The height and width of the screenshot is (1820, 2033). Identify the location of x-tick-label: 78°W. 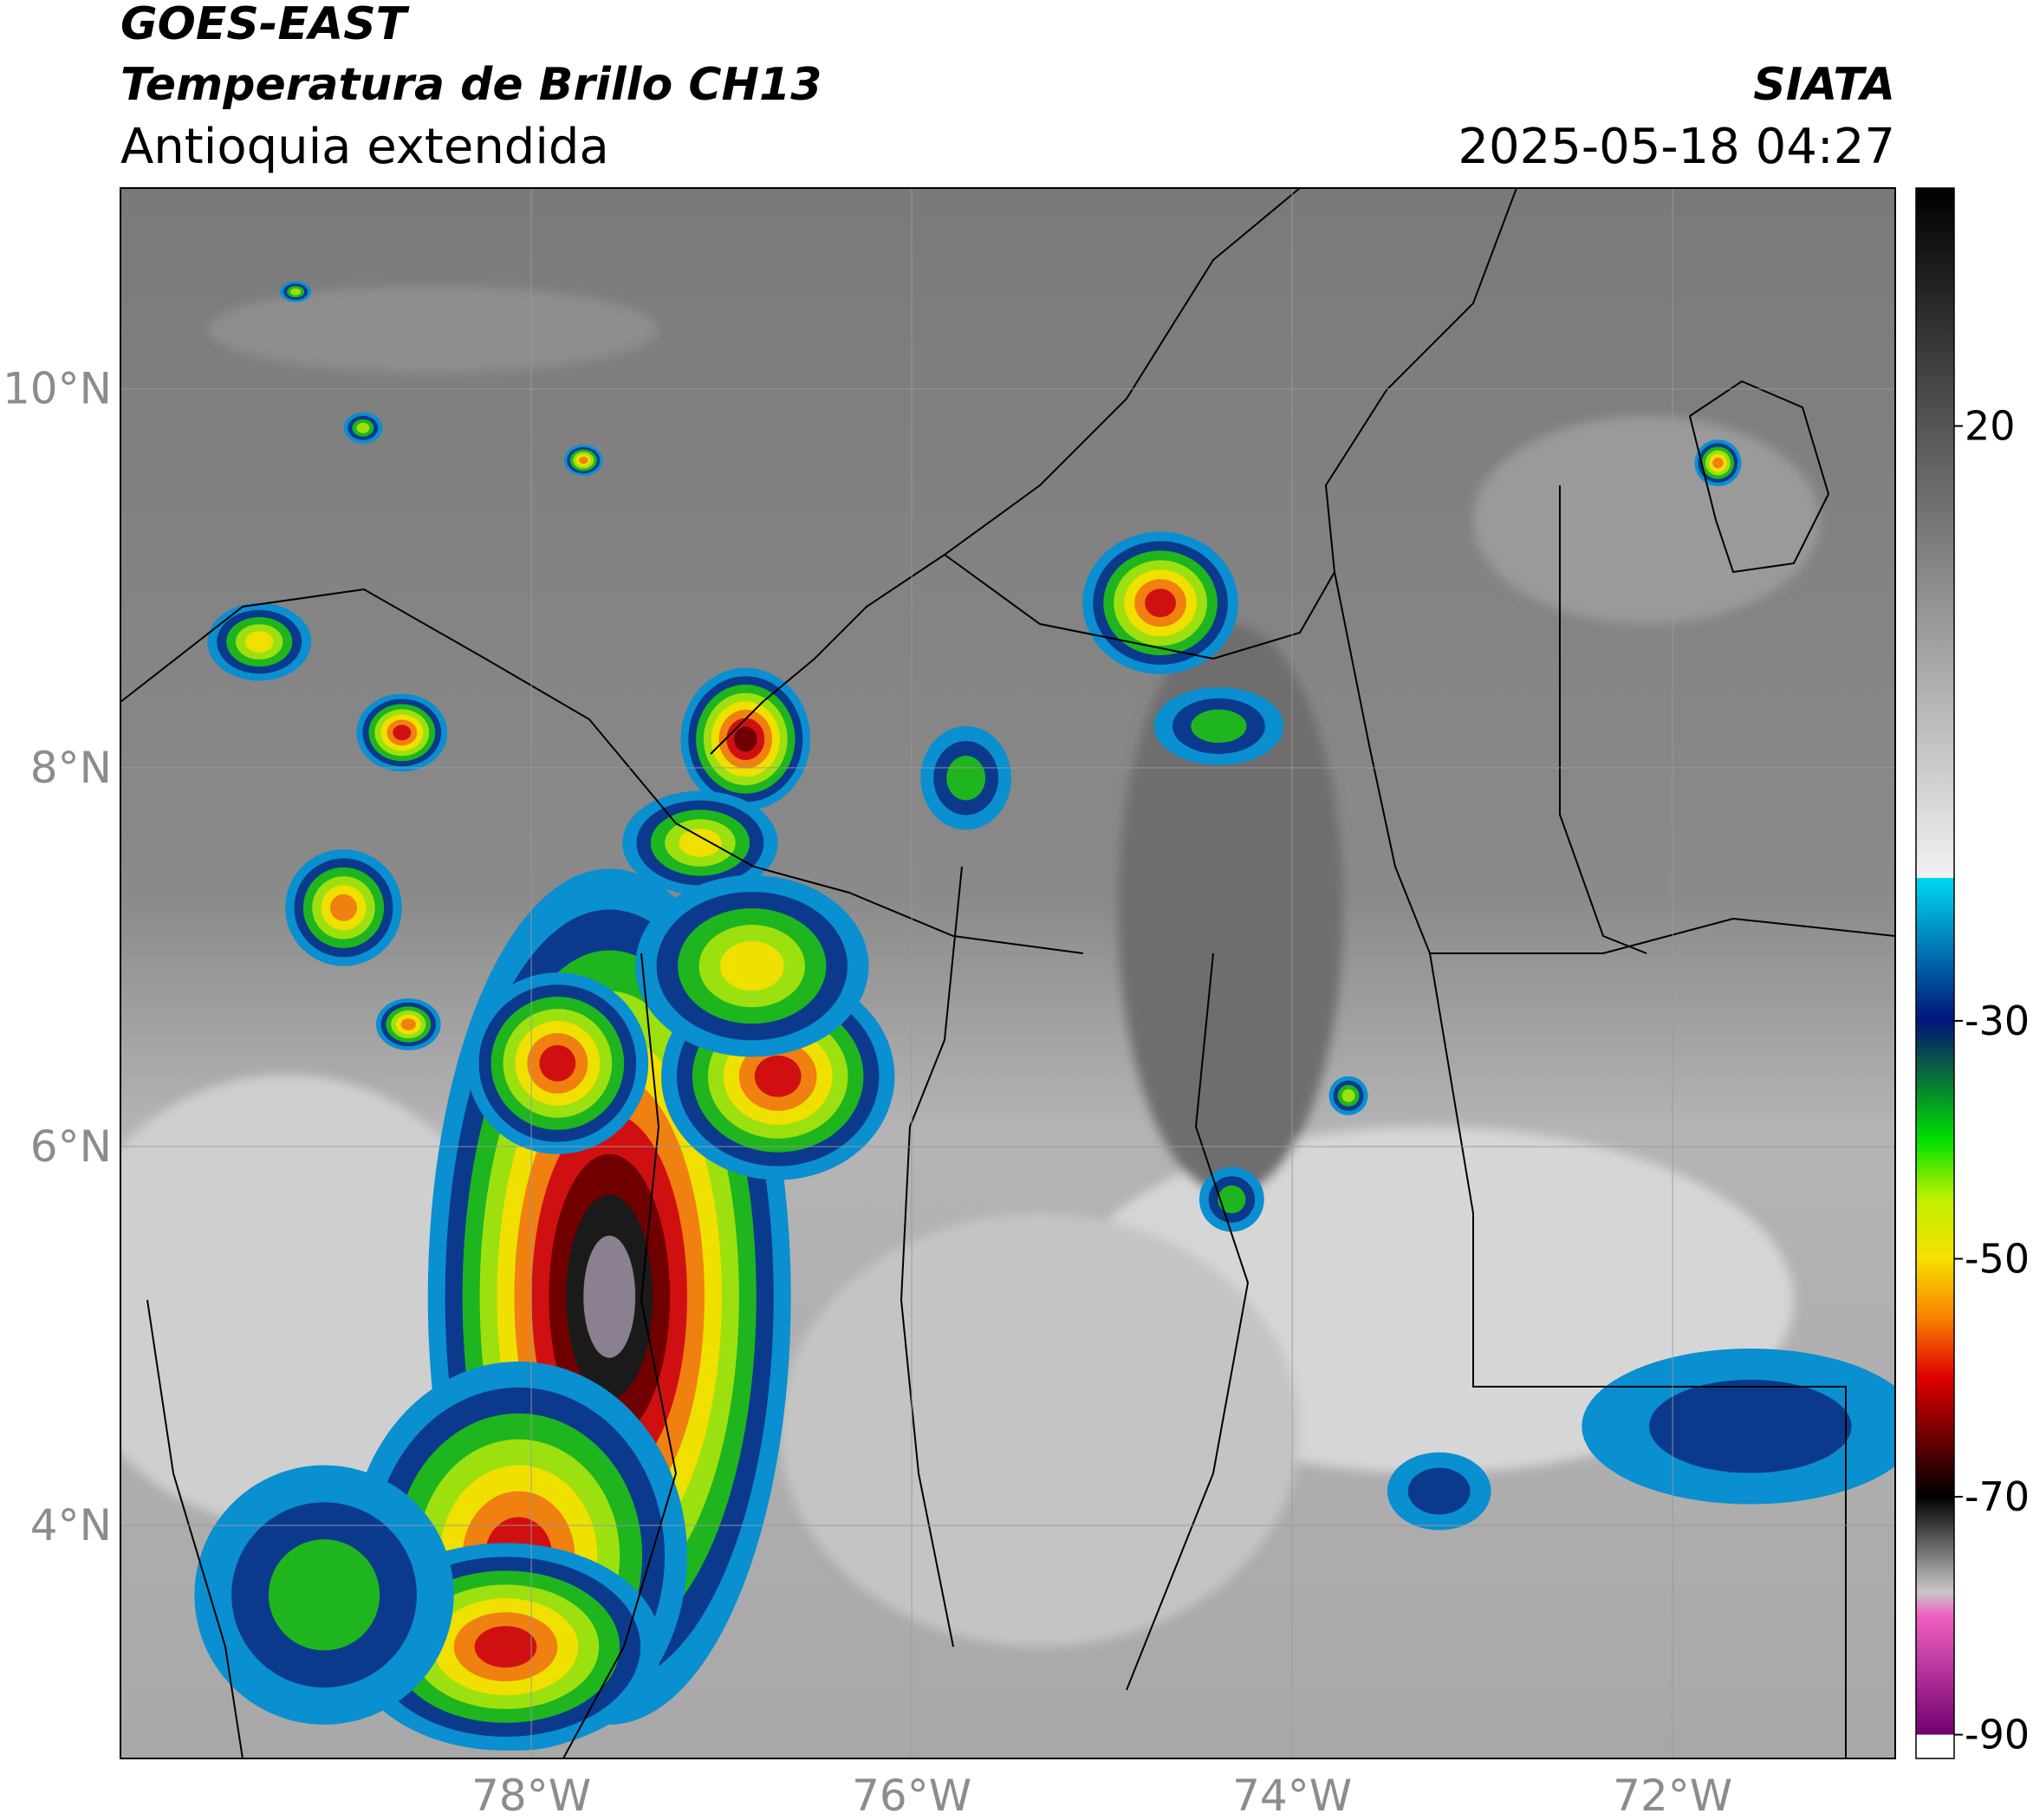
(531, 1795).